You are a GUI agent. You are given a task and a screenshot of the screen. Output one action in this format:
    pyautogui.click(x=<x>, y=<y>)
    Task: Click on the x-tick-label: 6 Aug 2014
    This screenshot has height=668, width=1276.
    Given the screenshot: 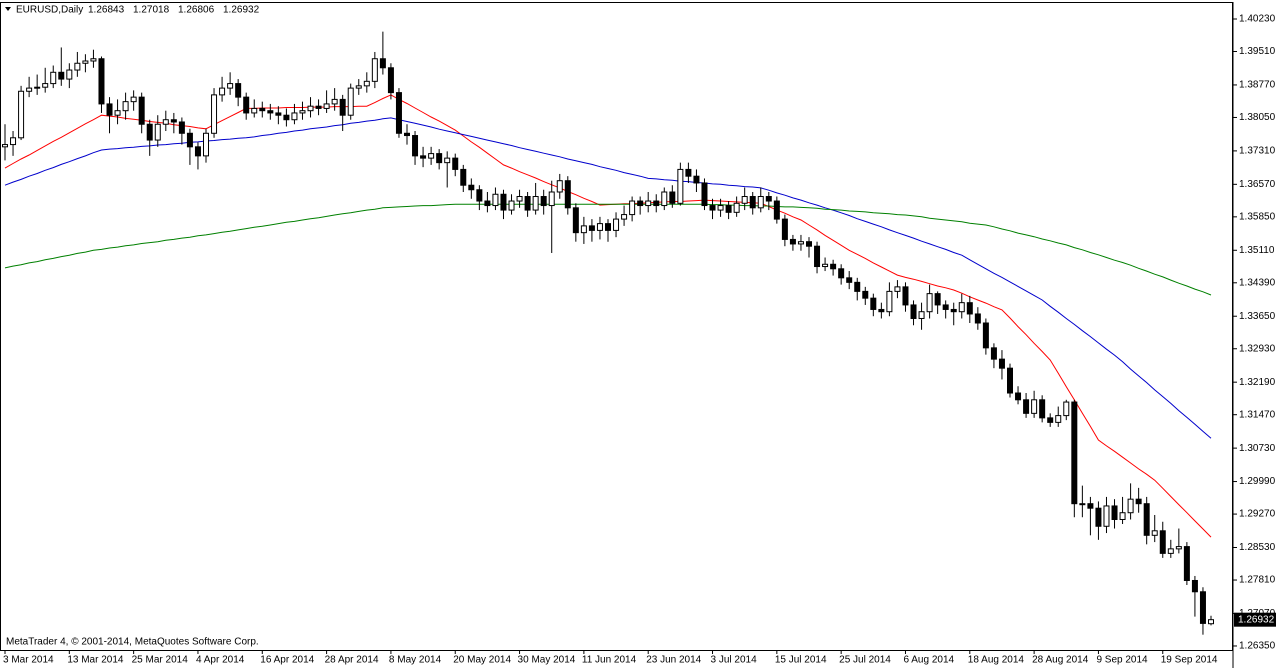 What is the action you would take?
    pyautogui.click(x=928, y=660)
    